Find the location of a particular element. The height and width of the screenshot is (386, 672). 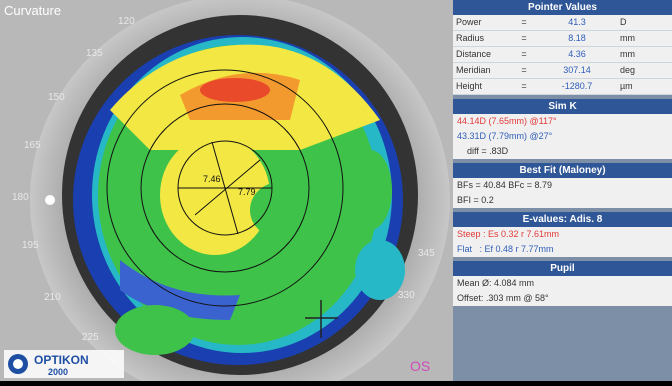

axis-label-225: 225 is located at coordinates (90, 337).